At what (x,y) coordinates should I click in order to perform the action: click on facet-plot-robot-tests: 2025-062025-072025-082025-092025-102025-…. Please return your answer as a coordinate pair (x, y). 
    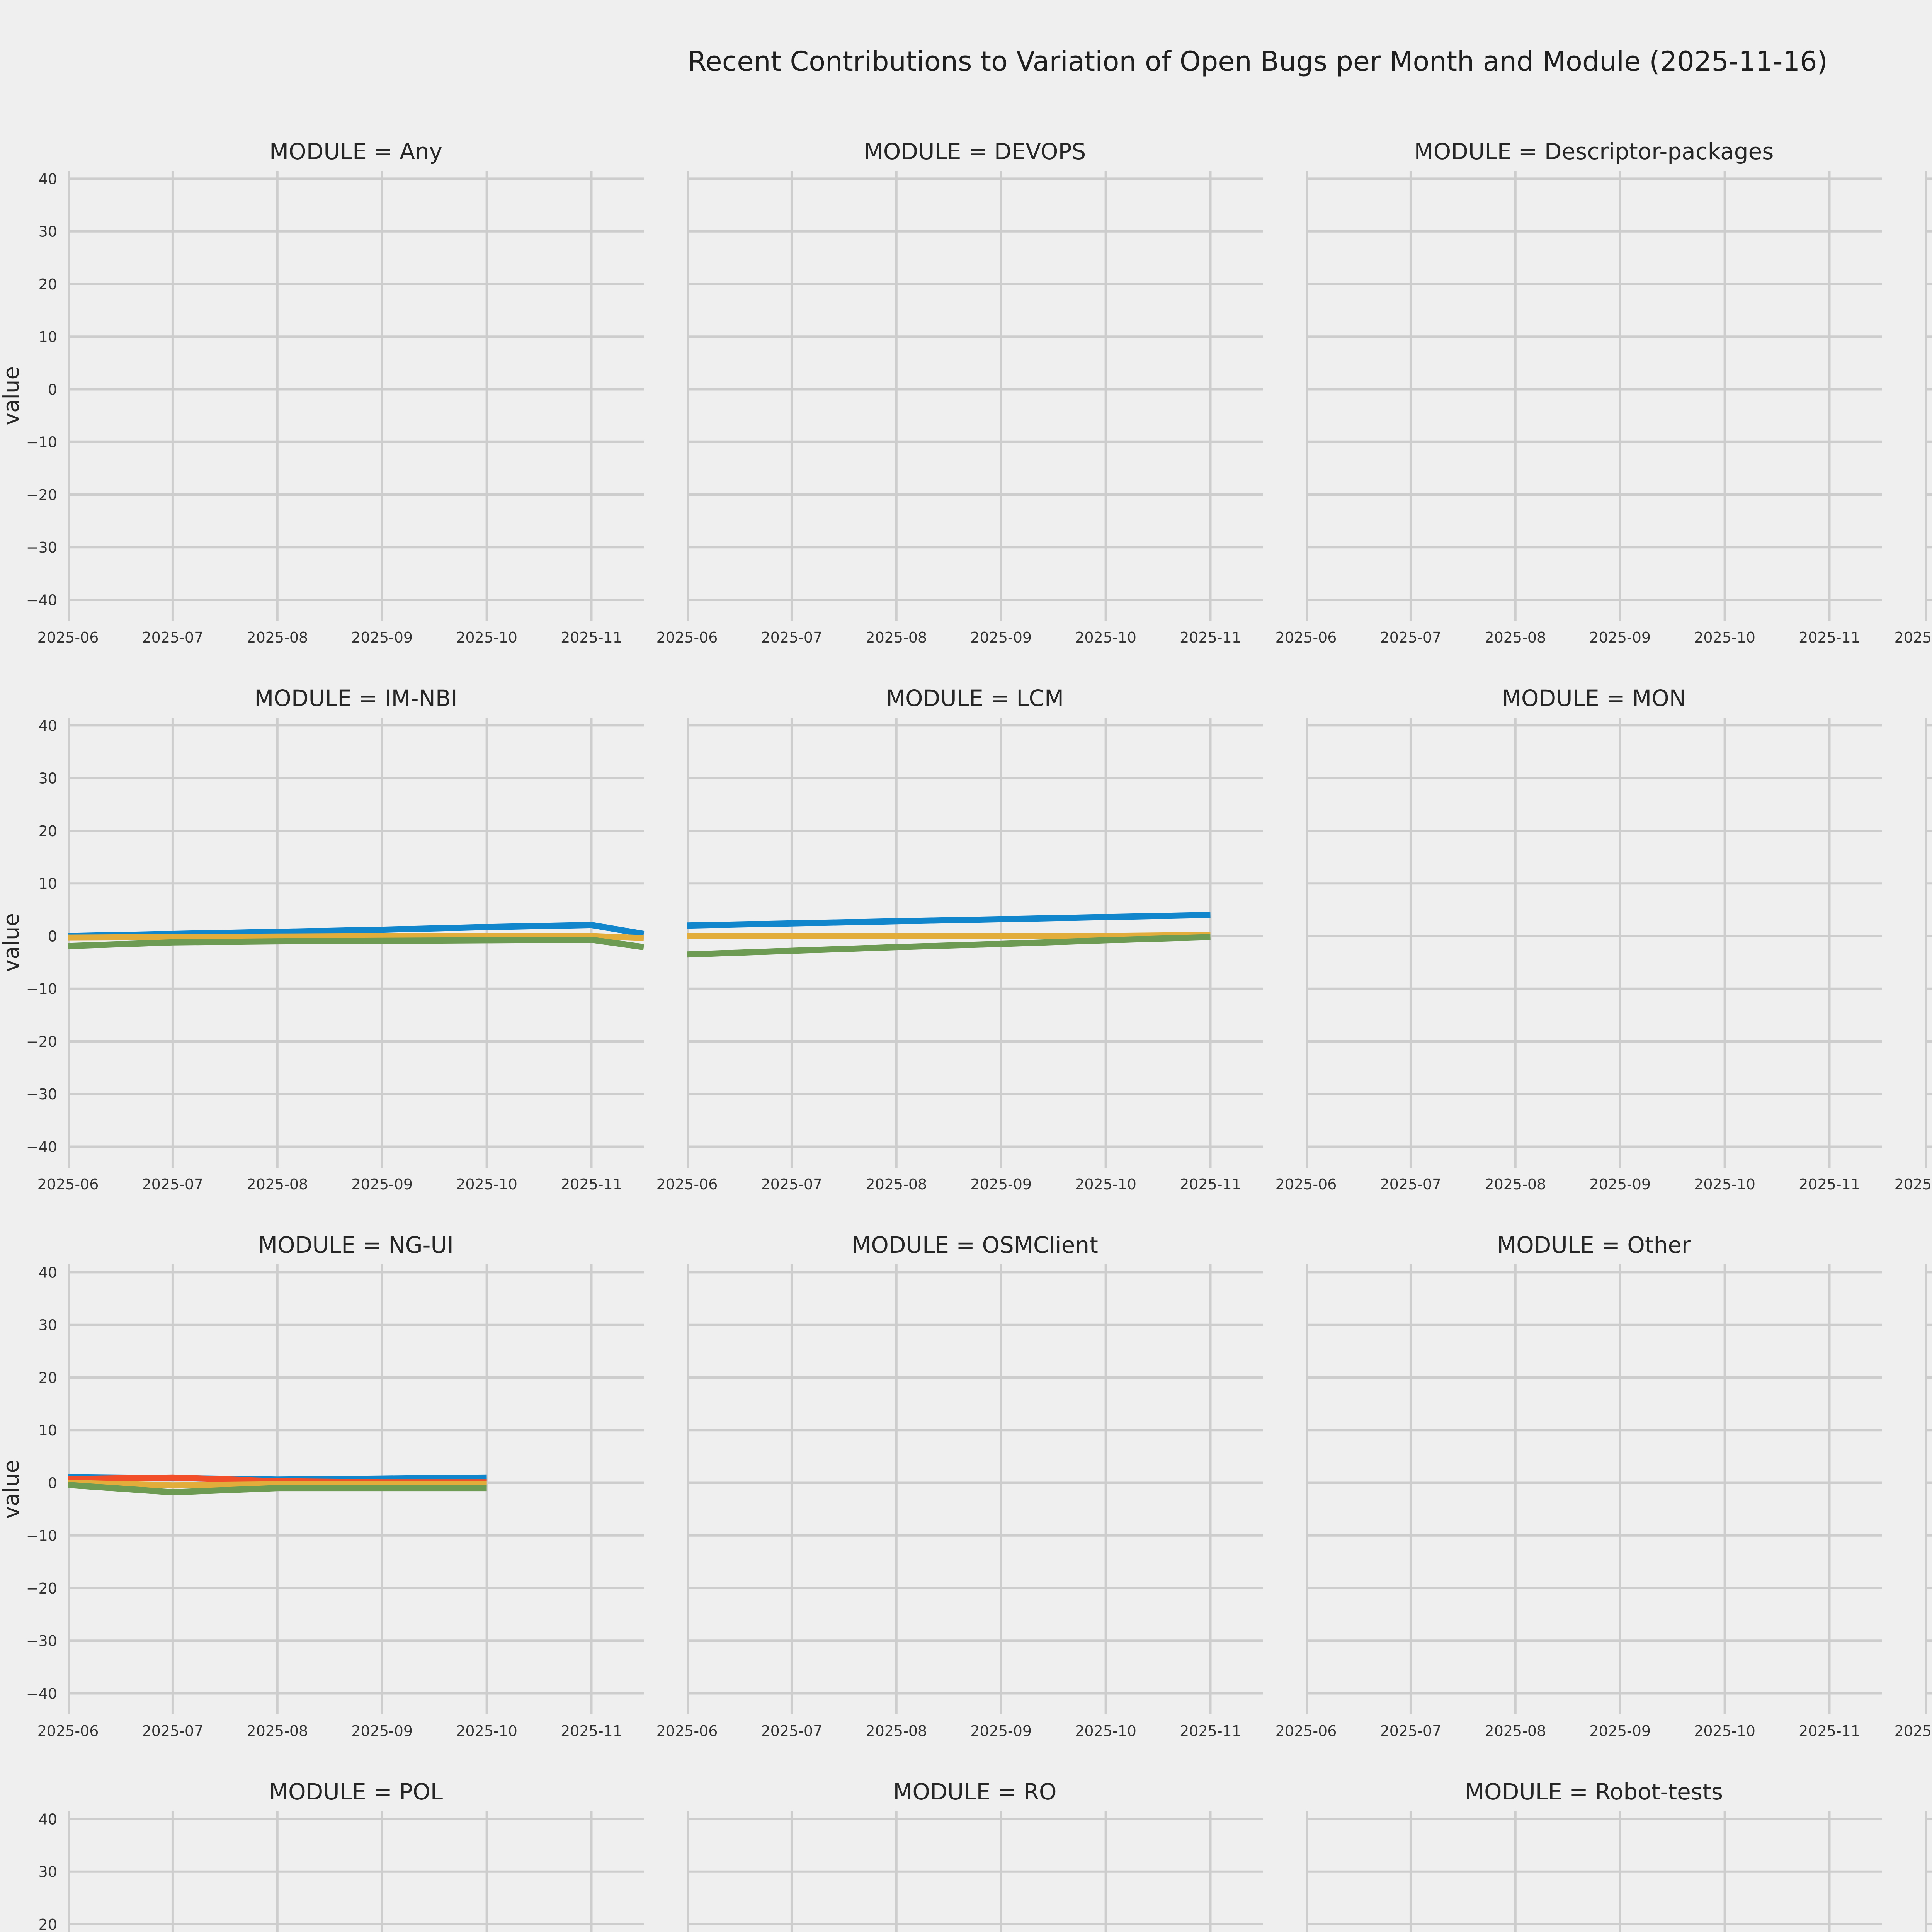
    Looking at the image, I should click on (1594, 1871).